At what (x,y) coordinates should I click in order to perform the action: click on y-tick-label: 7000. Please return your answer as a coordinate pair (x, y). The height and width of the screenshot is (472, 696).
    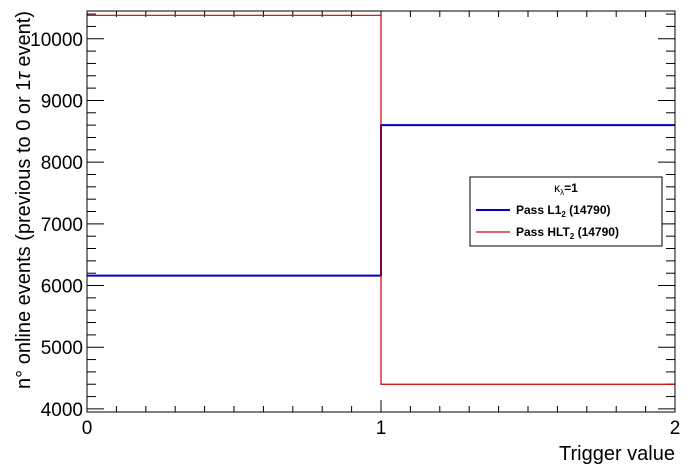
    Looking at the image, I should click on (62, 225).